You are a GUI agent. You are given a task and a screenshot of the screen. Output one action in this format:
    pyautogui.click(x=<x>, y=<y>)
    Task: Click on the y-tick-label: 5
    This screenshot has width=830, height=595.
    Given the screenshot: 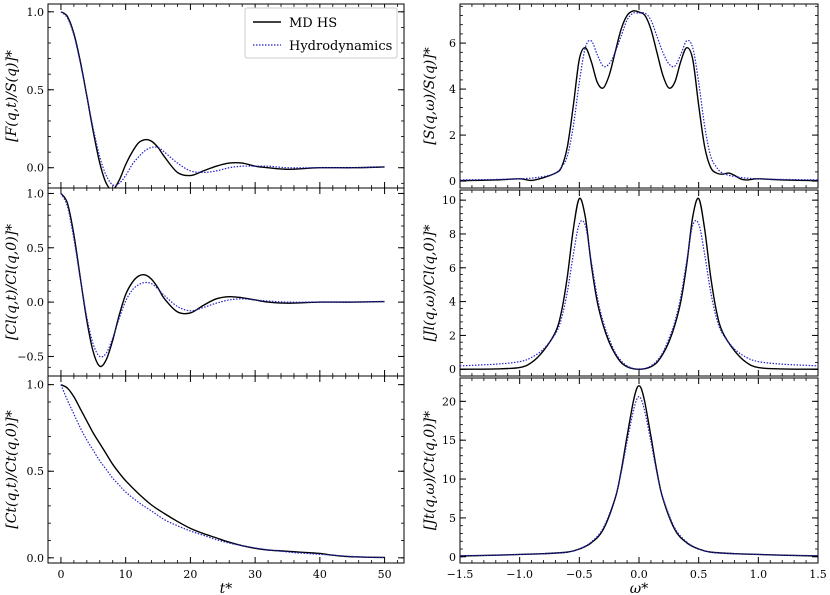 What is the action you would take?
    pyautogui.click(x=452, y=518)
    